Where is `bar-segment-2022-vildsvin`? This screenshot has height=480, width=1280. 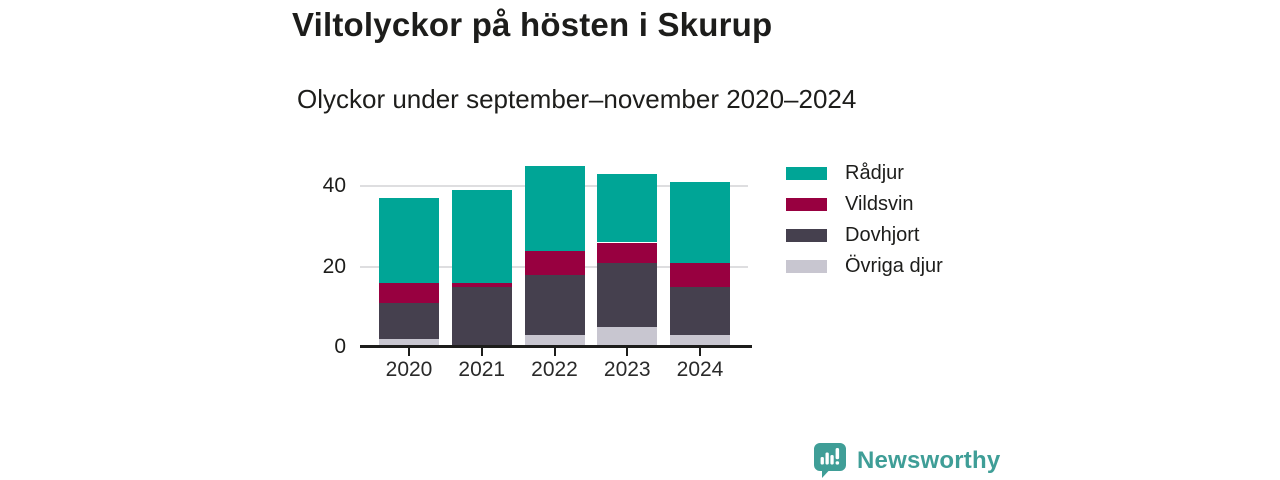 bar-segment-2022-vildsvin is located at coordinates (554, 262).